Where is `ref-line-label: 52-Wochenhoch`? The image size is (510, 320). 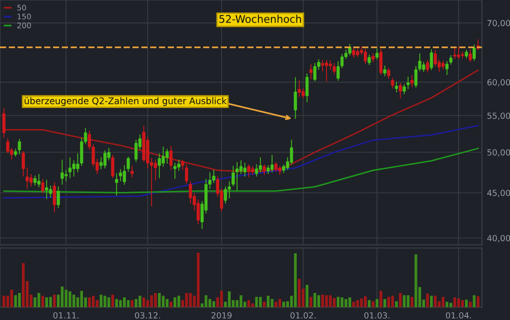 ref-line-label: 52-Wochenhoch is located at coordinates (260, 18).